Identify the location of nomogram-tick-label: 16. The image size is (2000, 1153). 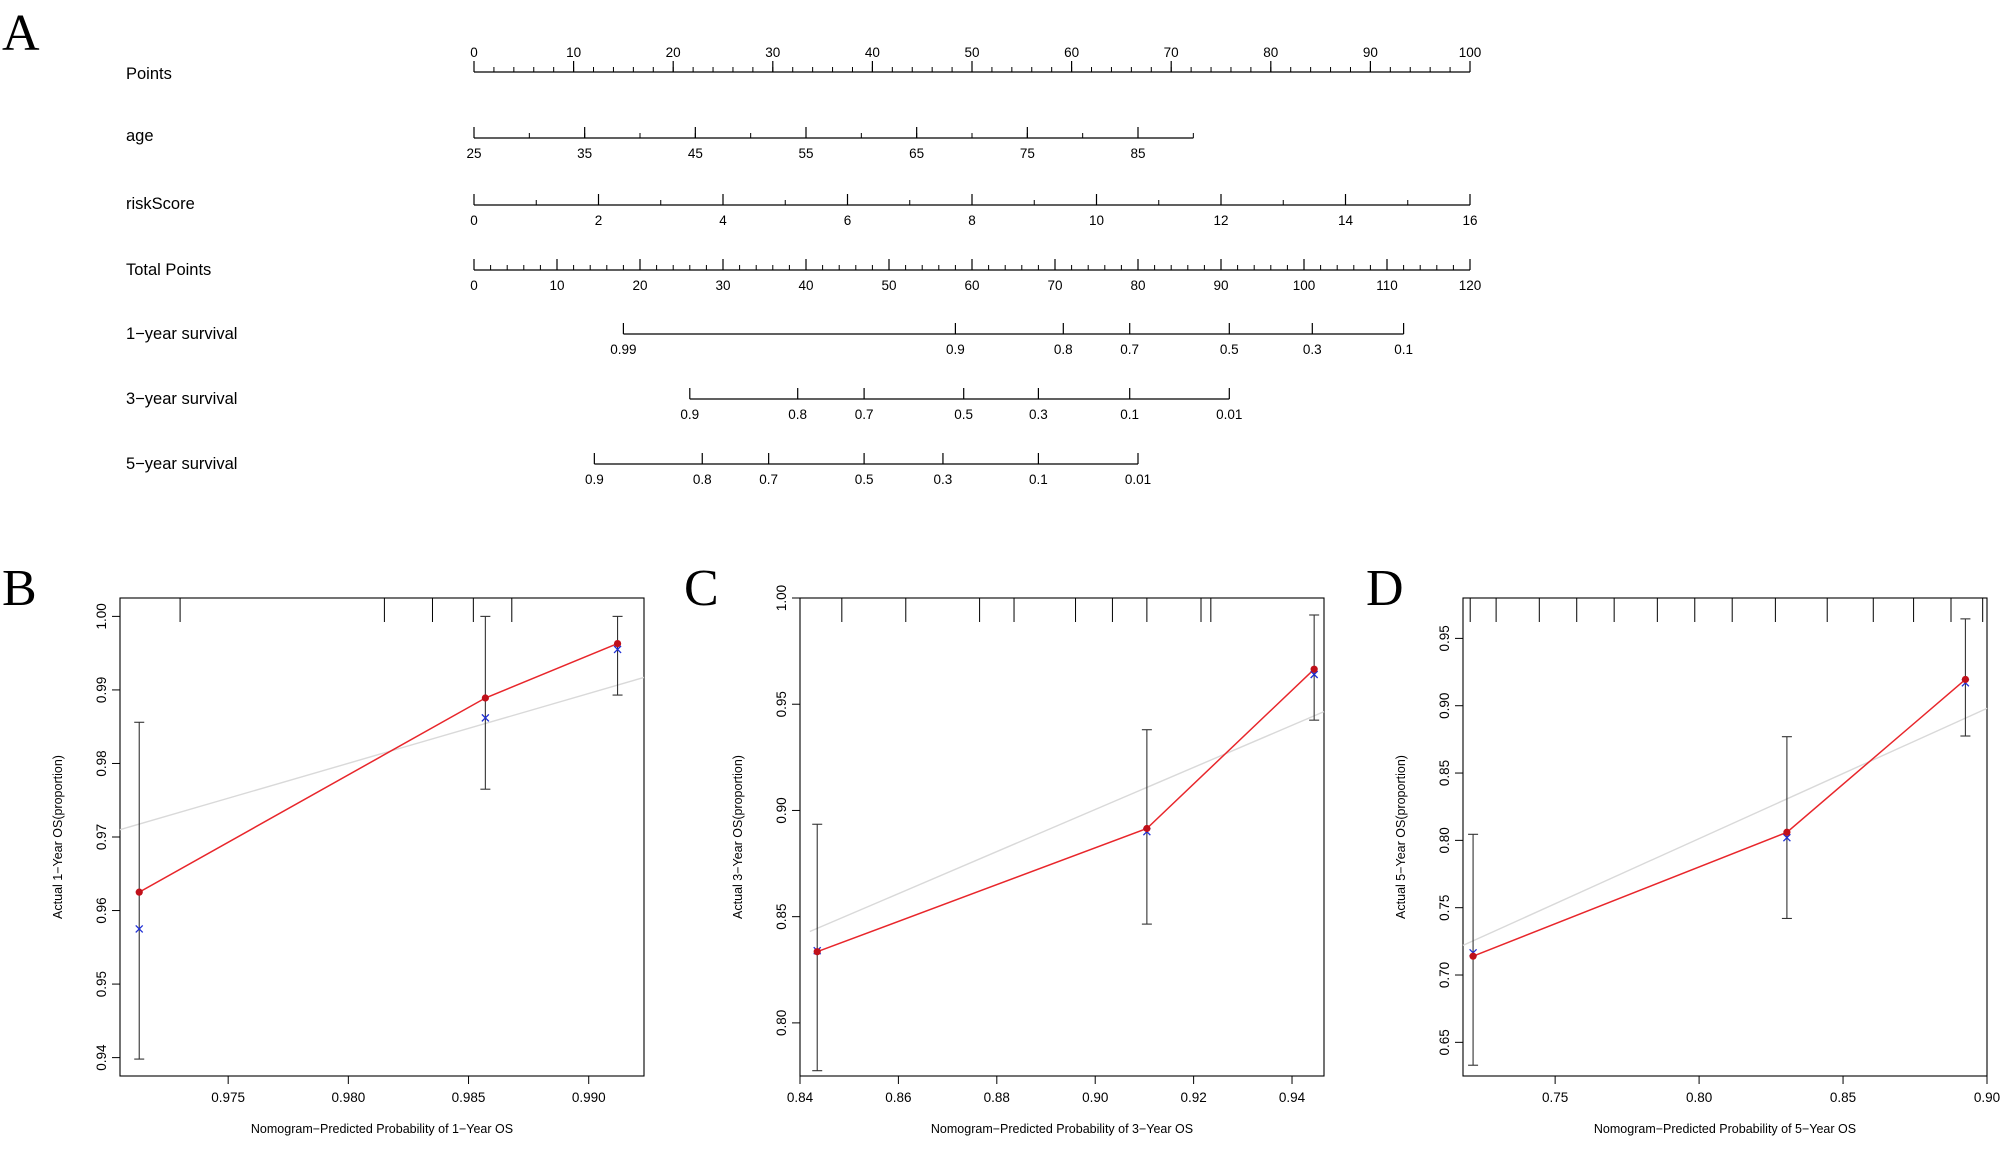
(1469, 220).